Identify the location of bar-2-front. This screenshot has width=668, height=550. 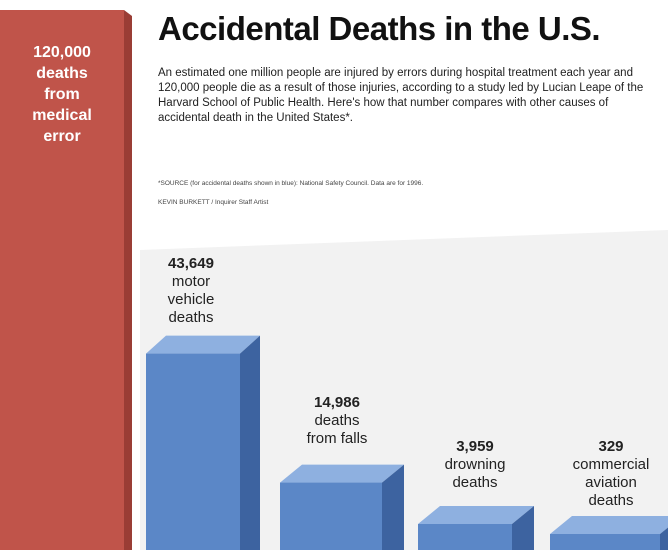
(331, 516).